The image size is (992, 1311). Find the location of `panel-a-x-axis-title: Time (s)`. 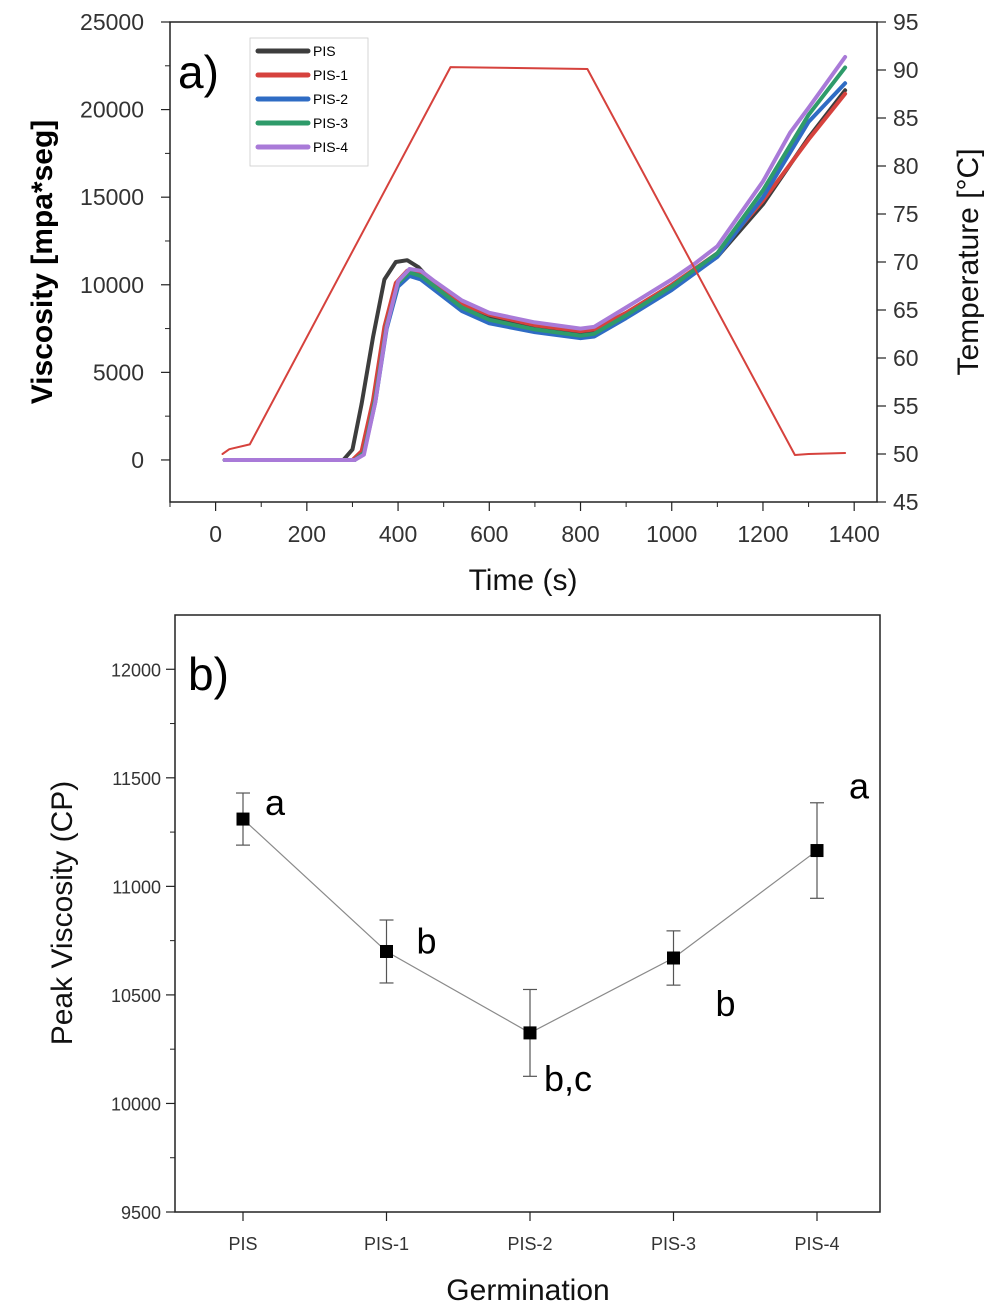

panel-a-x-axis-title: Time (s) is located at coordinates (523, 580).